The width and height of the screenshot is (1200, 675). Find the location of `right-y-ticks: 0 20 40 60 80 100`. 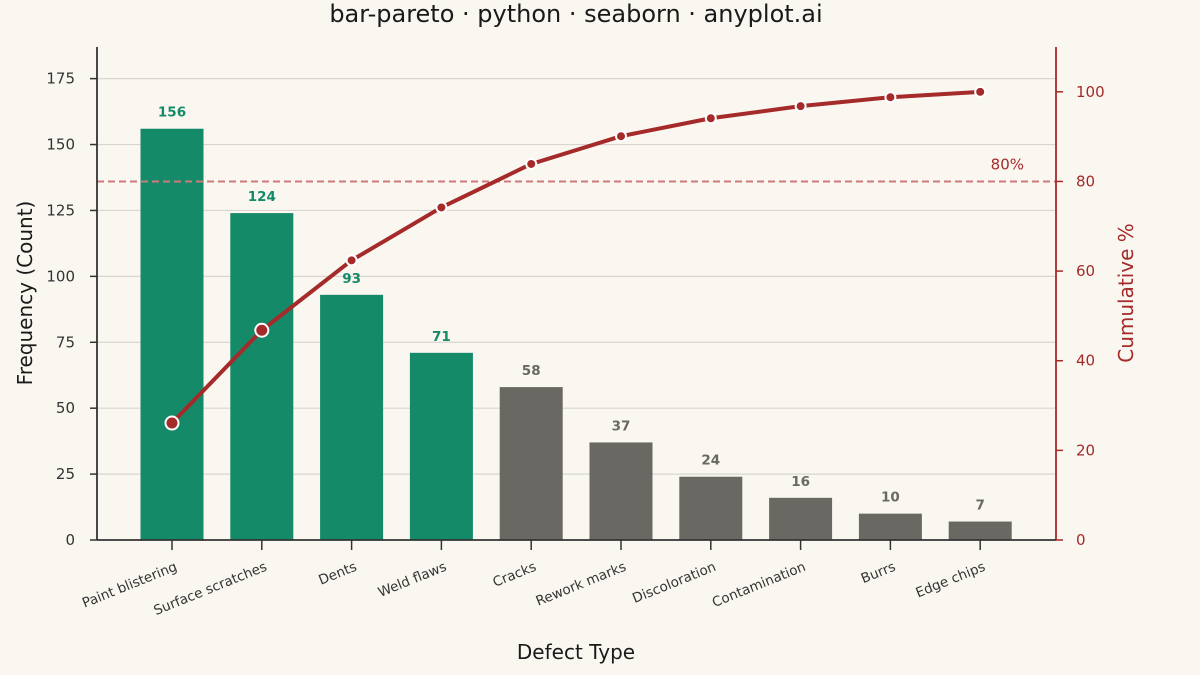

right-y-ticks: 0 20 40 60 80 100 is located at coordinates (1080, 316).